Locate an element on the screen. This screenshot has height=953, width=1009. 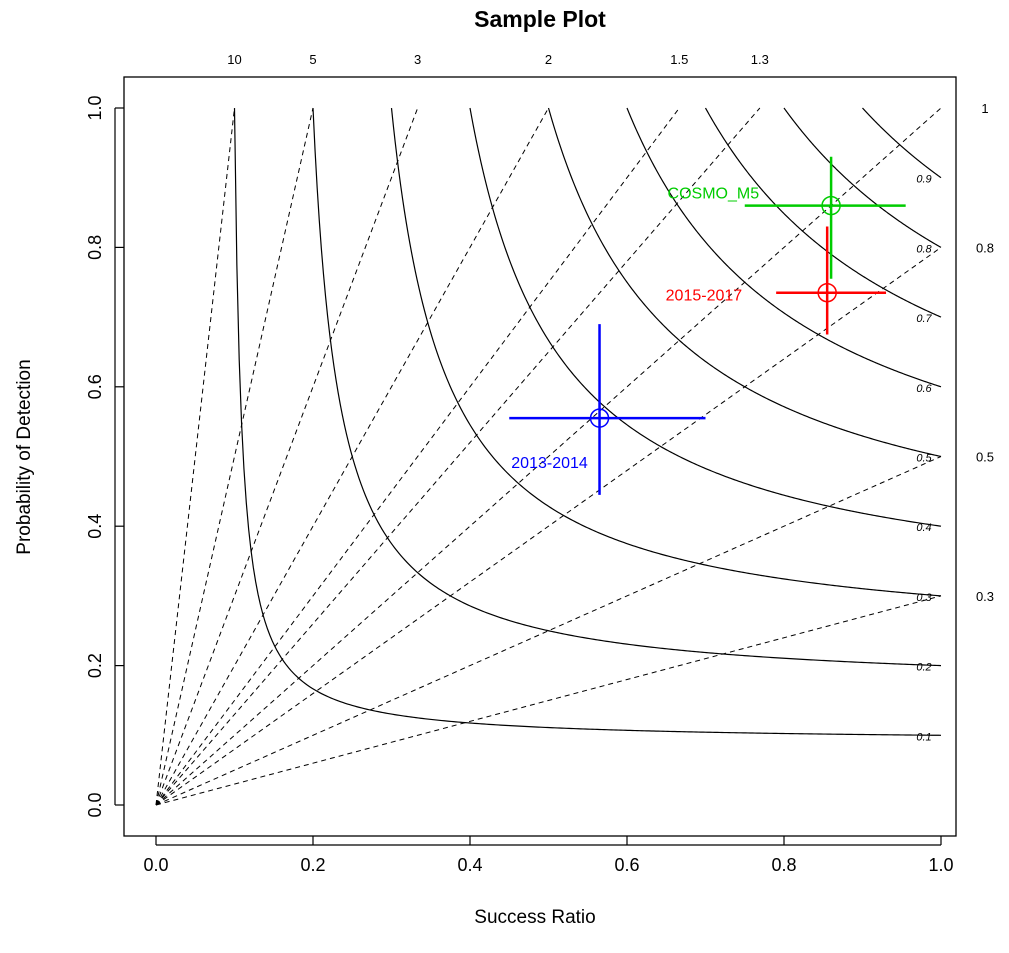
bias-label: 3 is located at coordinates (417, 59).